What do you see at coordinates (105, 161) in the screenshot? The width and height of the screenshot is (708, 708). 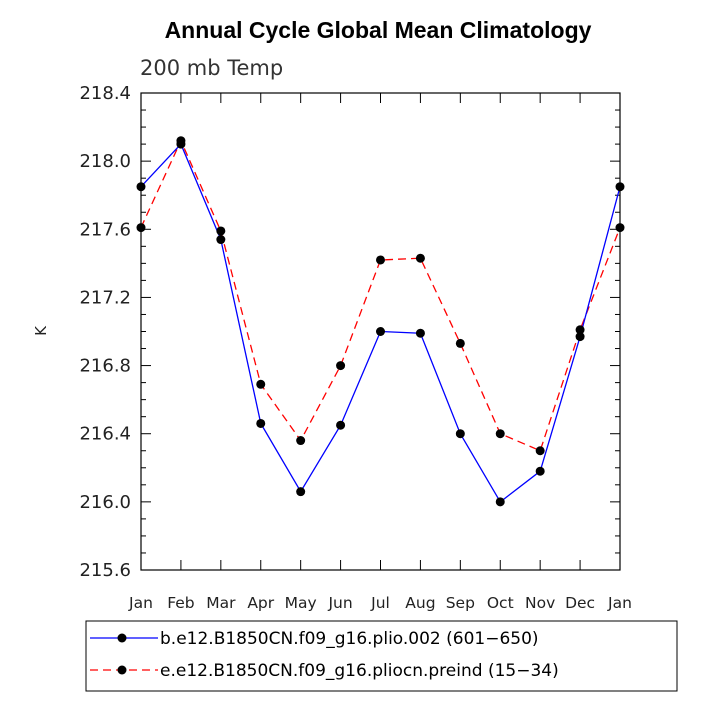 I see `y-tick-label: 218.0` at bounding box center [105, 161].